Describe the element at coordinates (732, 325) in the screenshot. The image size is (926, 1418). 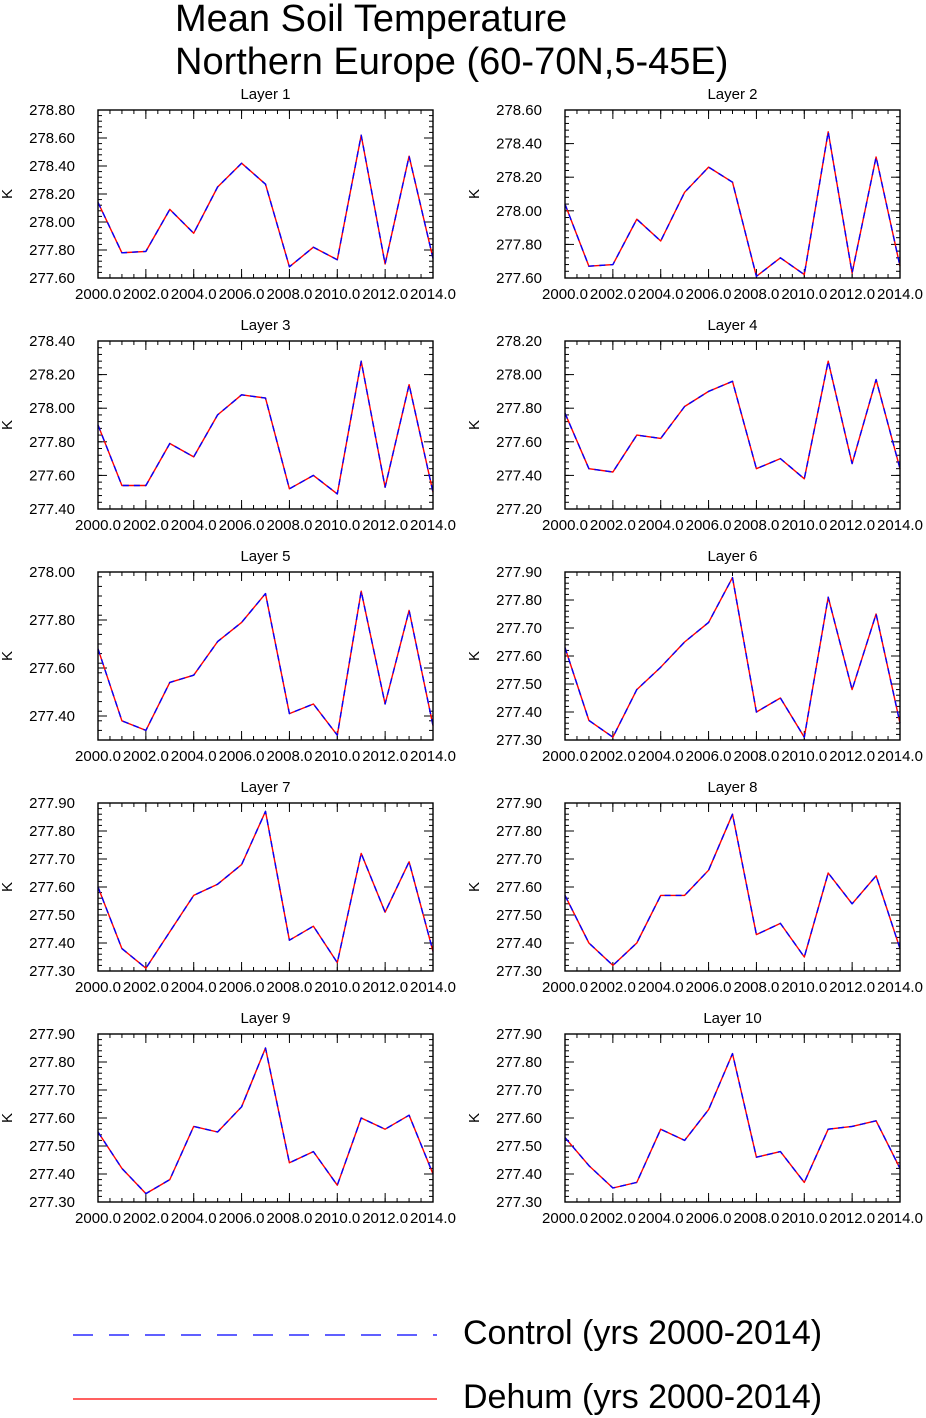
I see `panel-title: Layer 4` at that location.